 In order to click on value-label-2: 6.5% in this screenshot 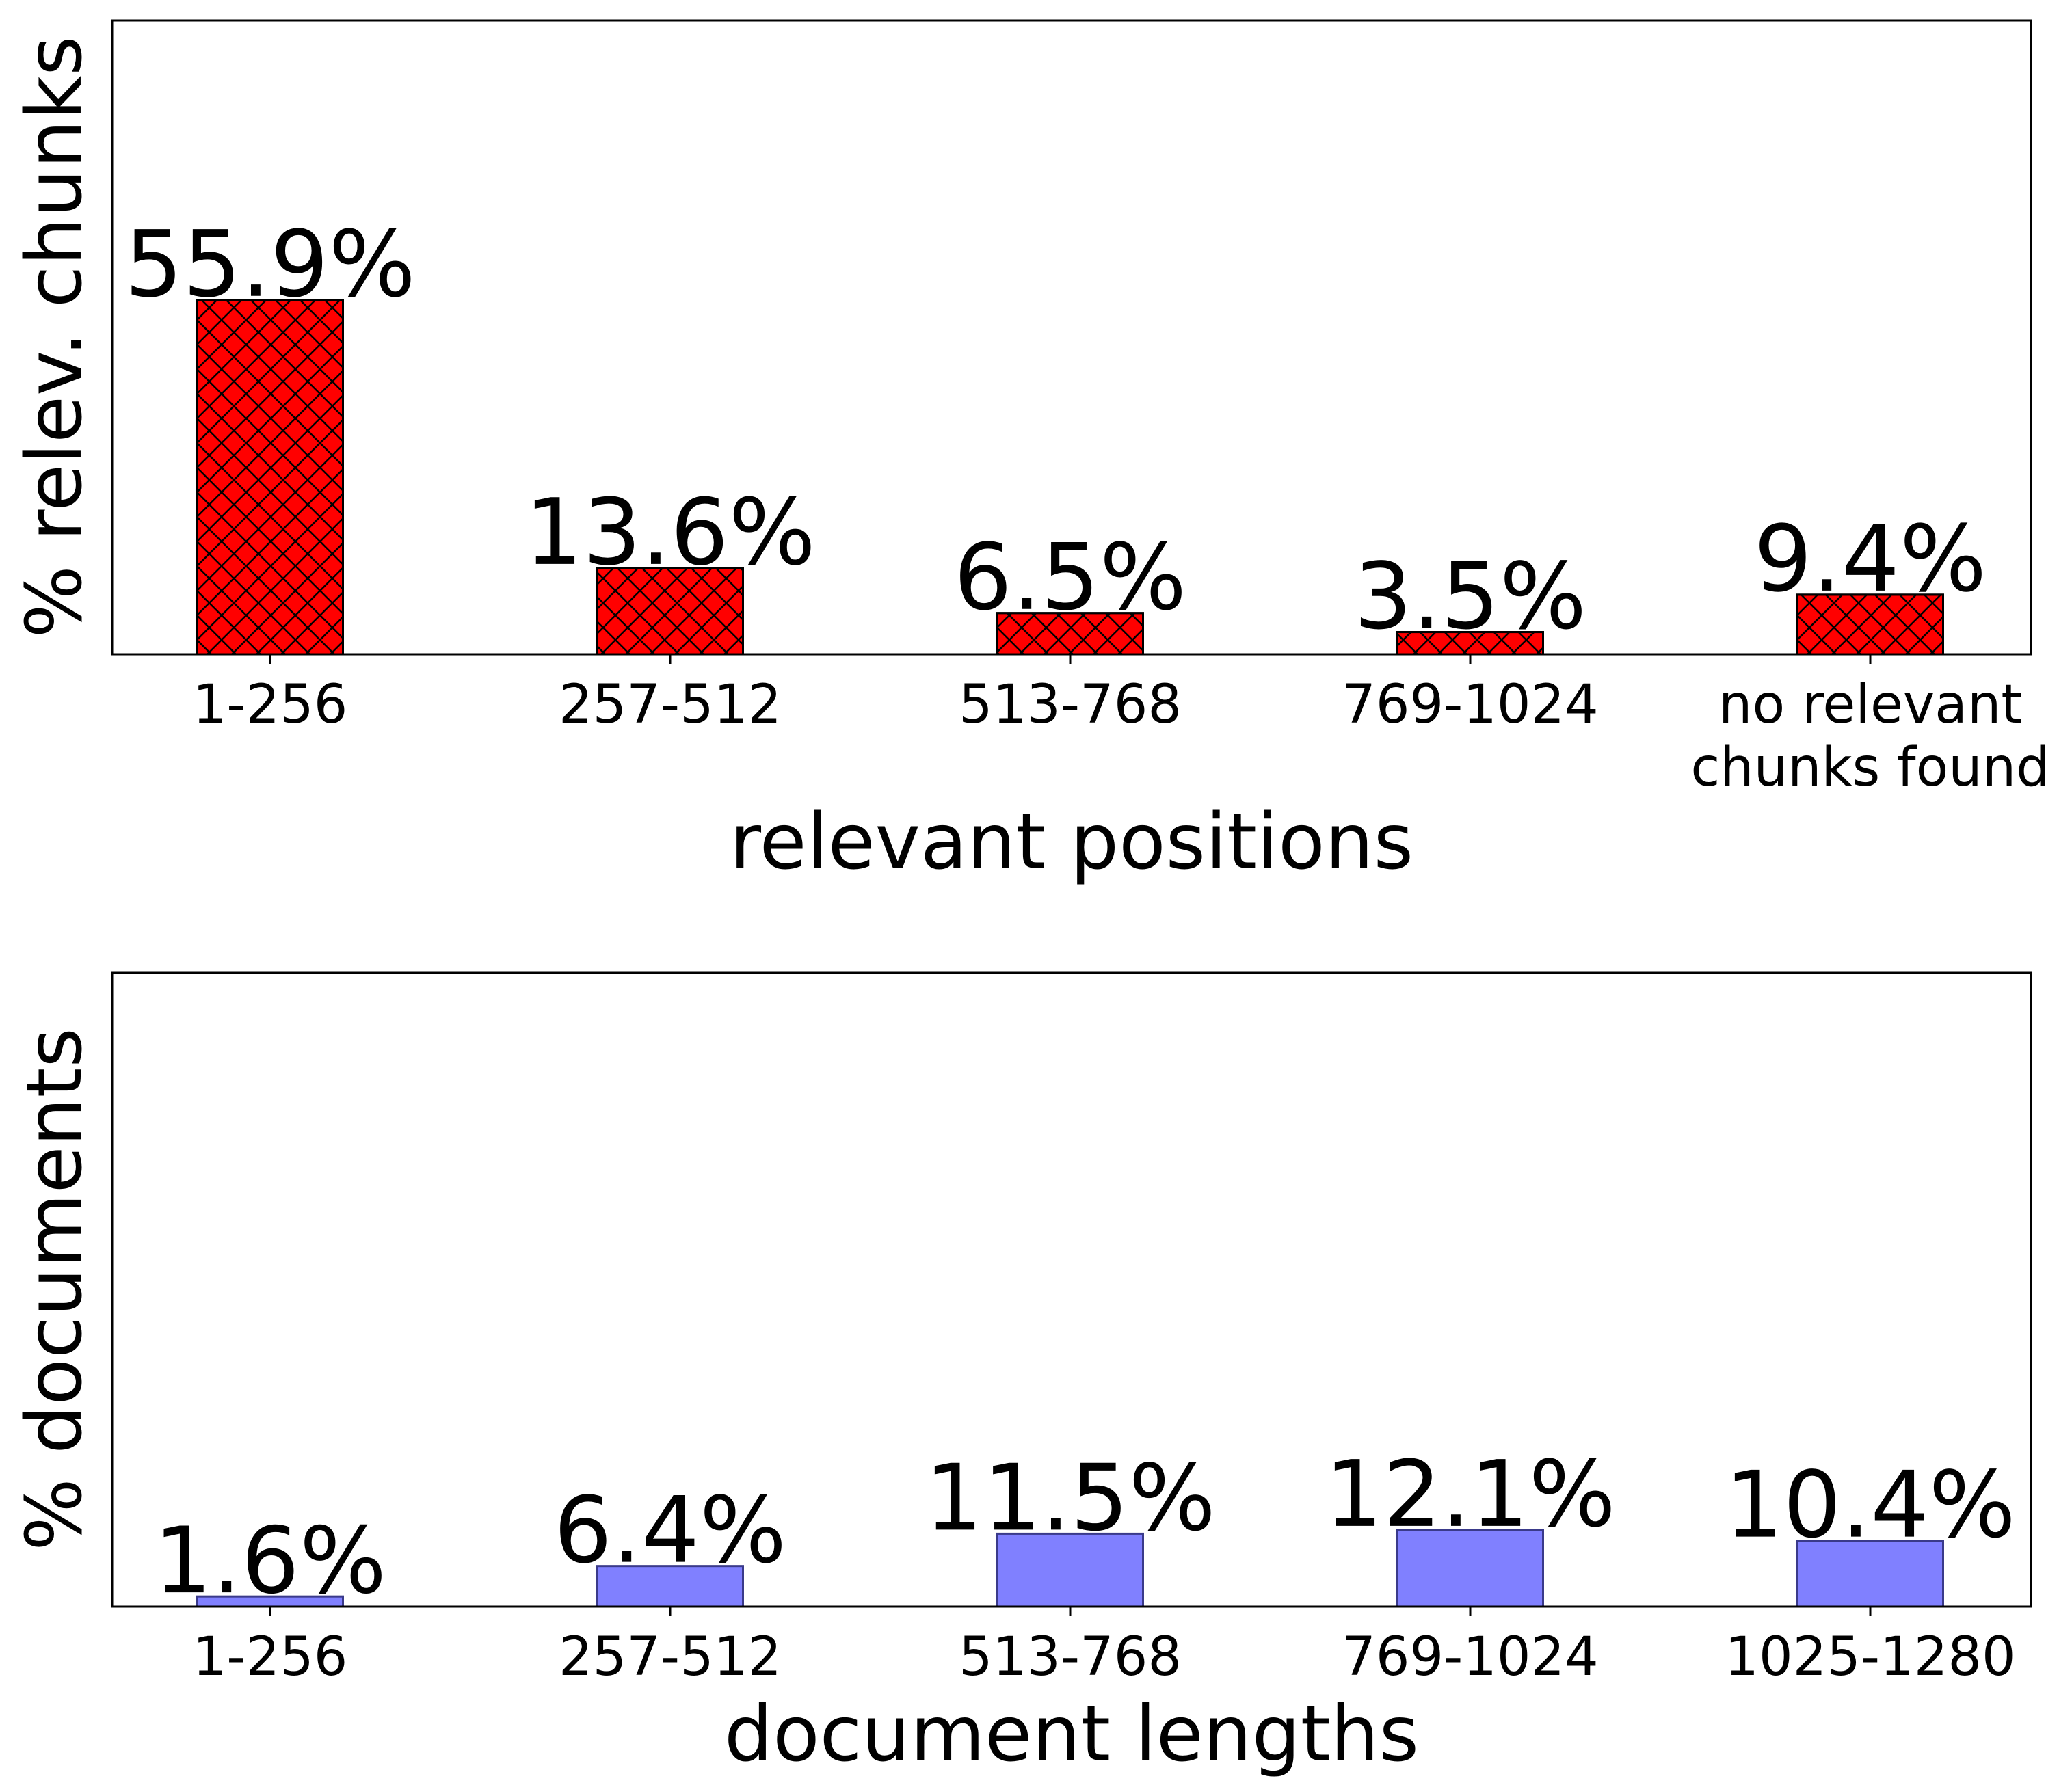, I will do `click(1070, 577)`.